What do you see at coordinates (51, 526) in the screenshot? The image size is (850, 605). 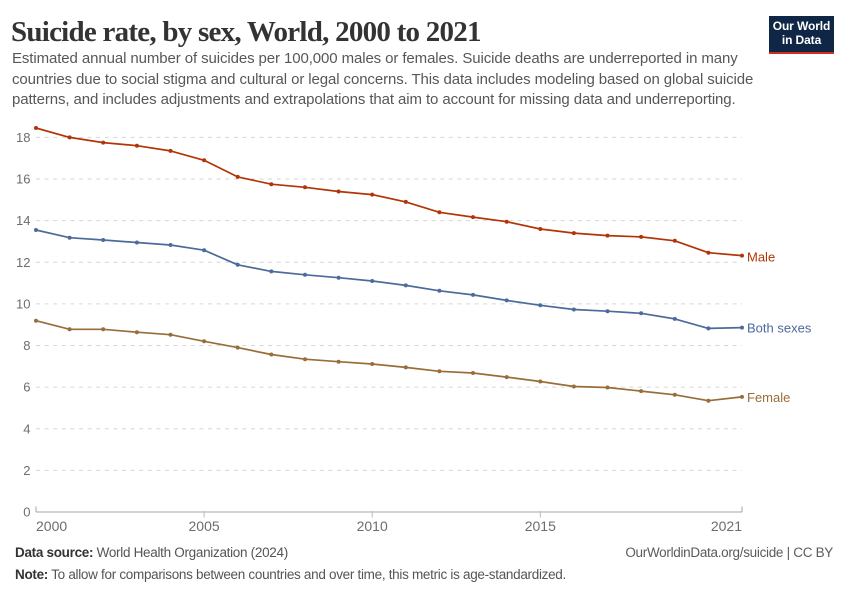 I see `svg-text: 2000` at bounding box center [51, 526].